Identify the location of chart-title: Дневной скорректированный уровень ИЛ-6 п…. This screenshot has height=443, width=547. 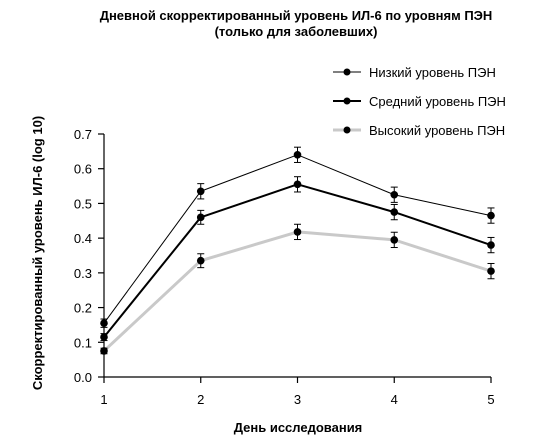
(296, 15).